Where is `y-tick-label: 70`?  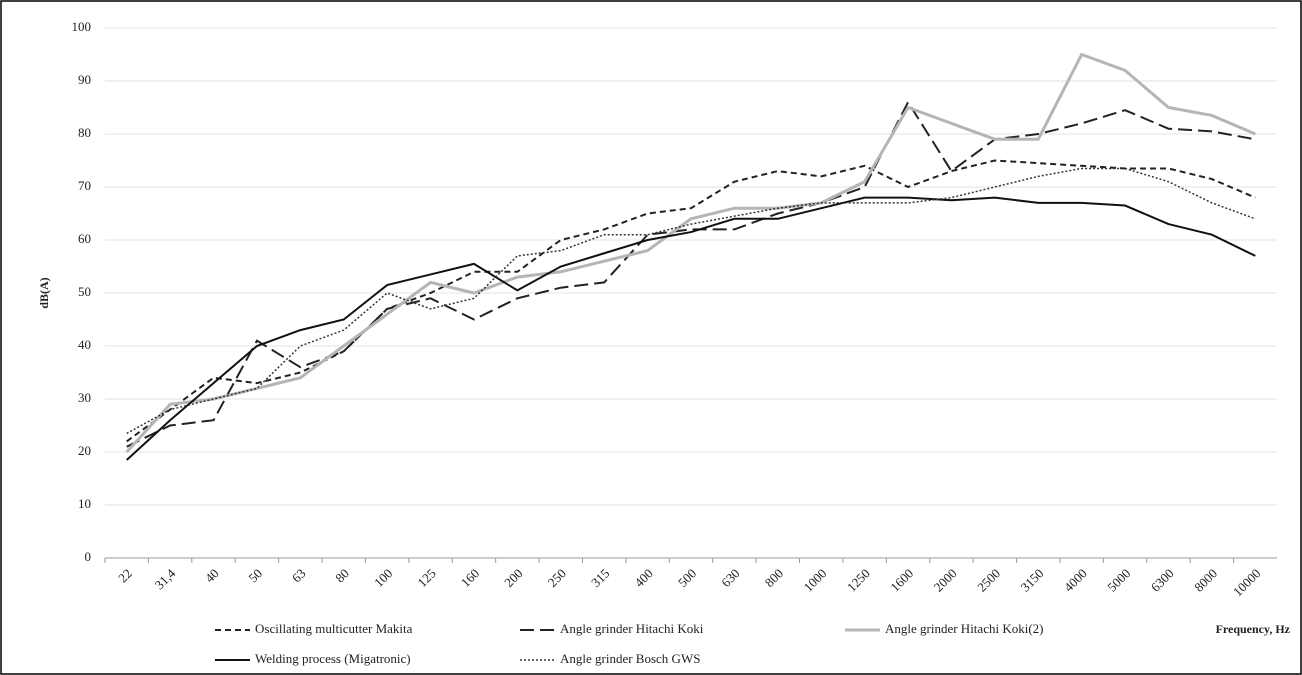 y-tick-label: 70 is located at coordinates (84, 185).